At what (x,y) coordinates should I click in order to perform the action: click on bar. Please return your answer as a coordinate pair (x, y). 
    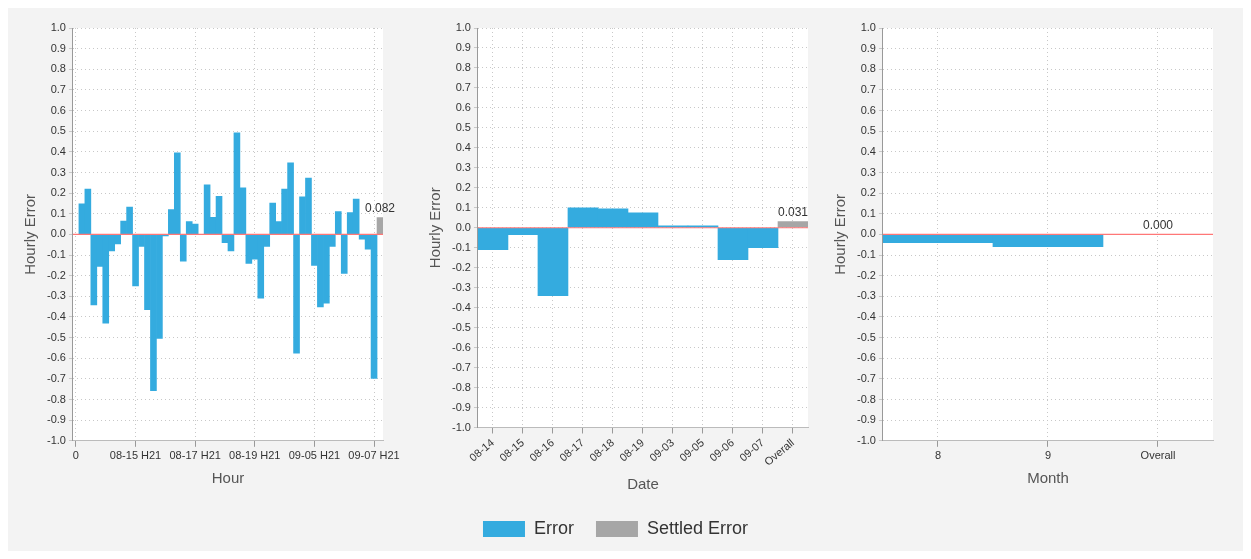
    Looking at the image, I should click on (379, 226).